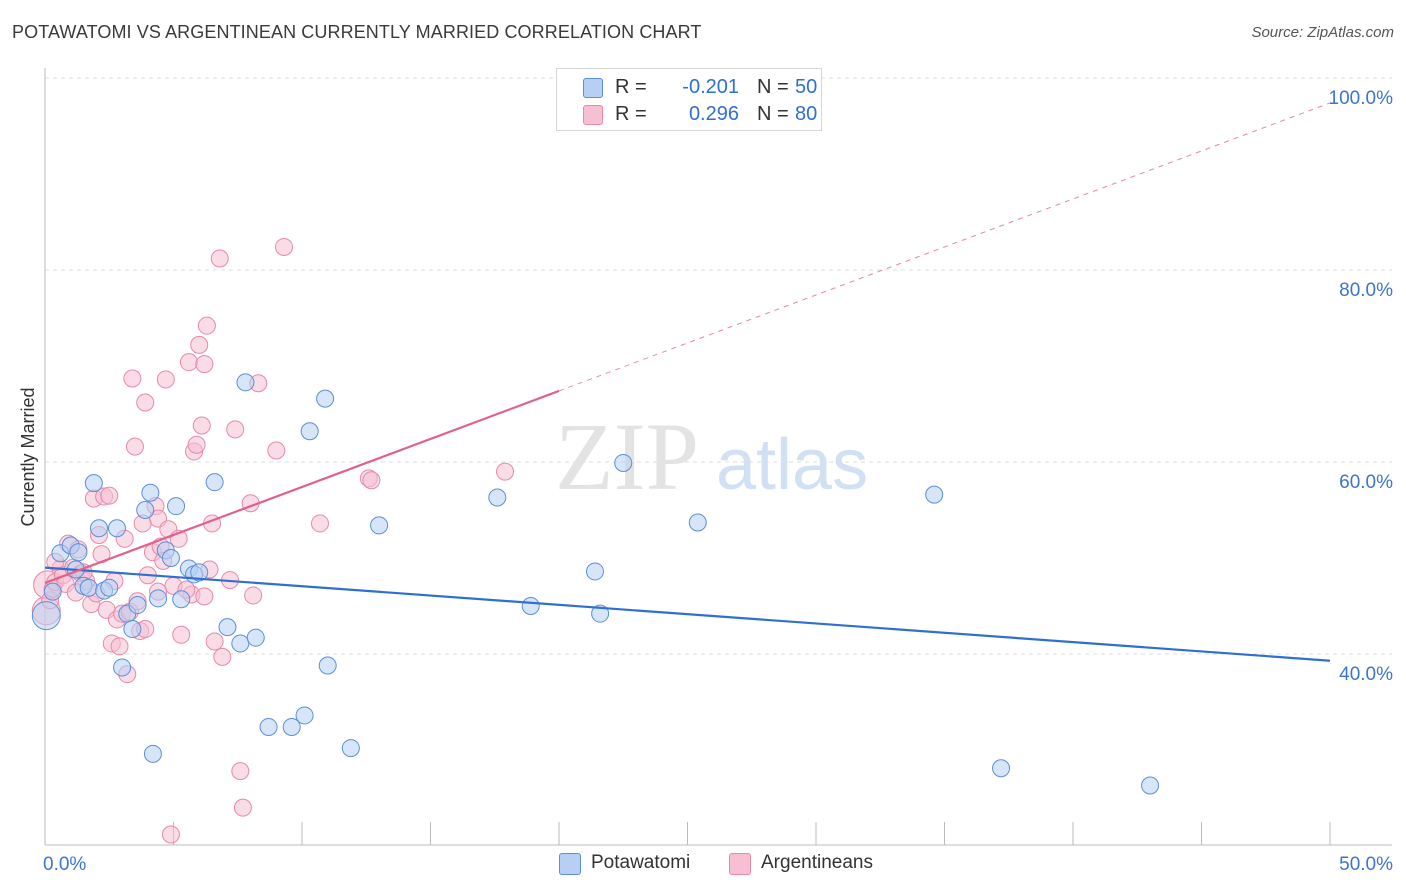 The image size is (1406, 892). What do you see at coordinates (641, 862) in the screenshot?
I see `legend-label: Potawatomi` at bounding box center [641, 862].